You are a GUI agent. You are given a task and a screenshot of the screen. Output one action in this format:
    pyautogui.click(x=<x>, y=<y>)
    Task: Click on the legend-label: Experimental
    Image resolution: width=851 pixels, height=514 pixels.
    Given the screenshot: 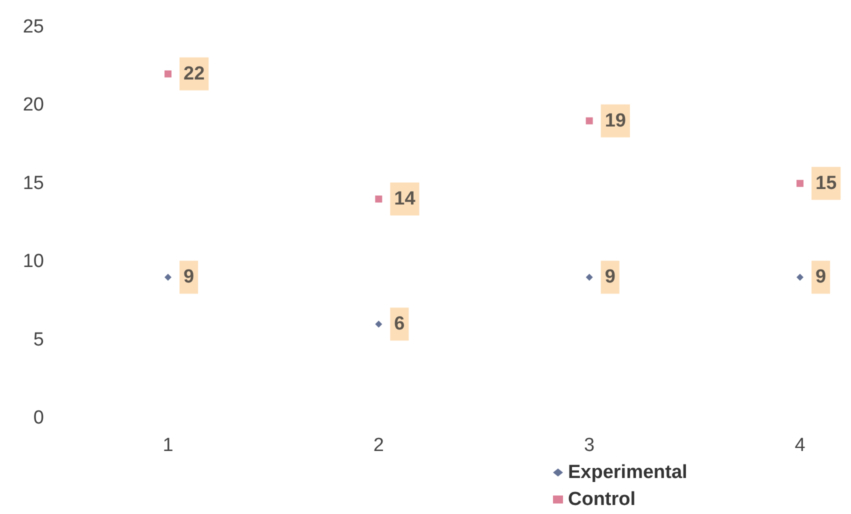 What is the action you would take?
    pyautogui.click(x=628, y=472)
    